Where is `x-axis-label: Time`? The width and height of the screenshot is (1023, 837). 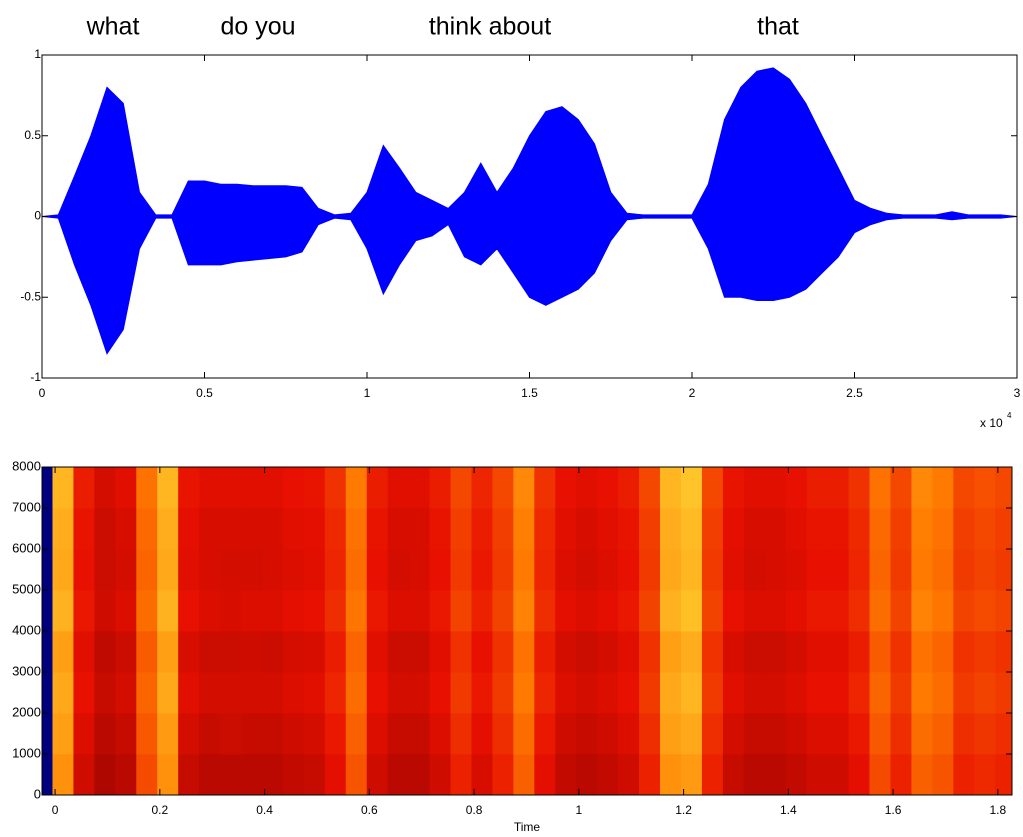
x-axis-label: Time is located at coordinates (527, 827).